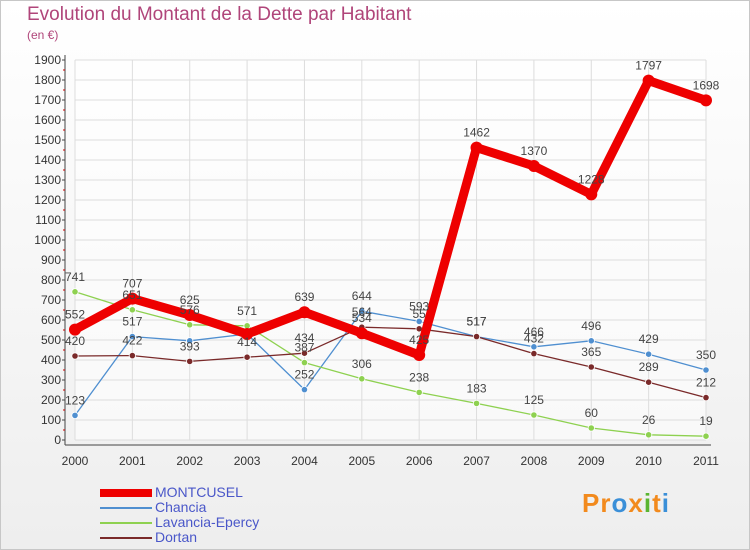 Image resolution: width=750 pixels, height=550 pixels. Describe the element at coordinates (476, 461) in the screenshot. I see `x-tick-label: 2007` at that location.